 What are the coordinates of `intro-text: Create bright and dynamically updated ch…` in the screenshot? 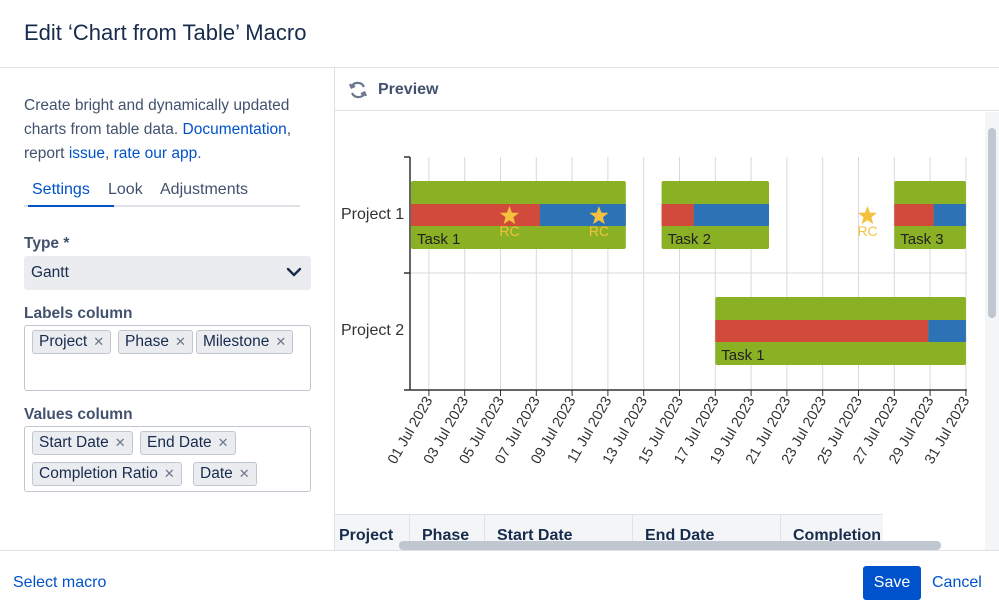 It's located at (158, 129).